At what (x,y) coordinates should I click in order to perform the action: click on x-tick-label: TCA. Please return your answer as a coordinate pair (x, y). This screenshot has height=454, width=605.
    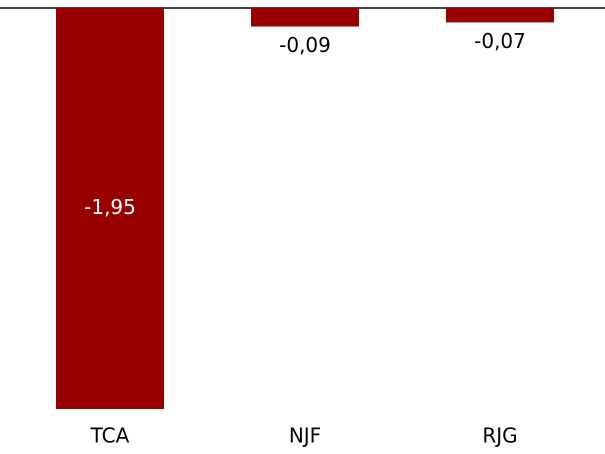
    Looking at the image, I should click on (110, 436).